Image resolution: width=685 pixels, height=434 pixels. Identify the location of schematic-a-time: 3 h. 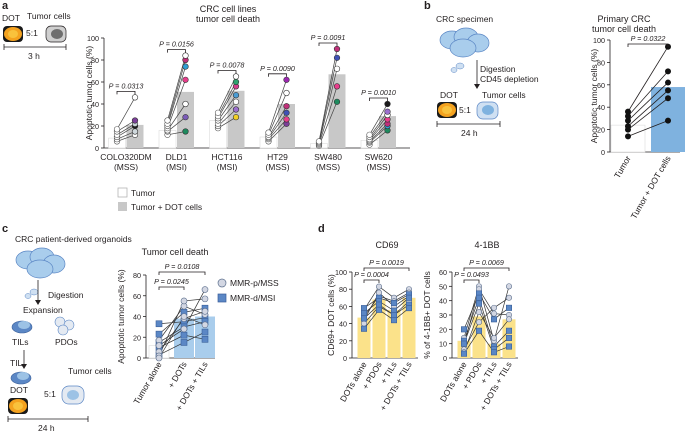
(34, 56).